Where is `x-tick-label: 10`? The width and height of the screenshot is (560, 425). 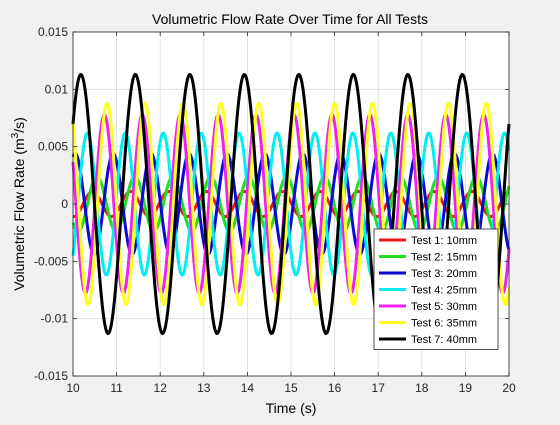 x-tick-label: 10 is located at coordinates (73, 388).